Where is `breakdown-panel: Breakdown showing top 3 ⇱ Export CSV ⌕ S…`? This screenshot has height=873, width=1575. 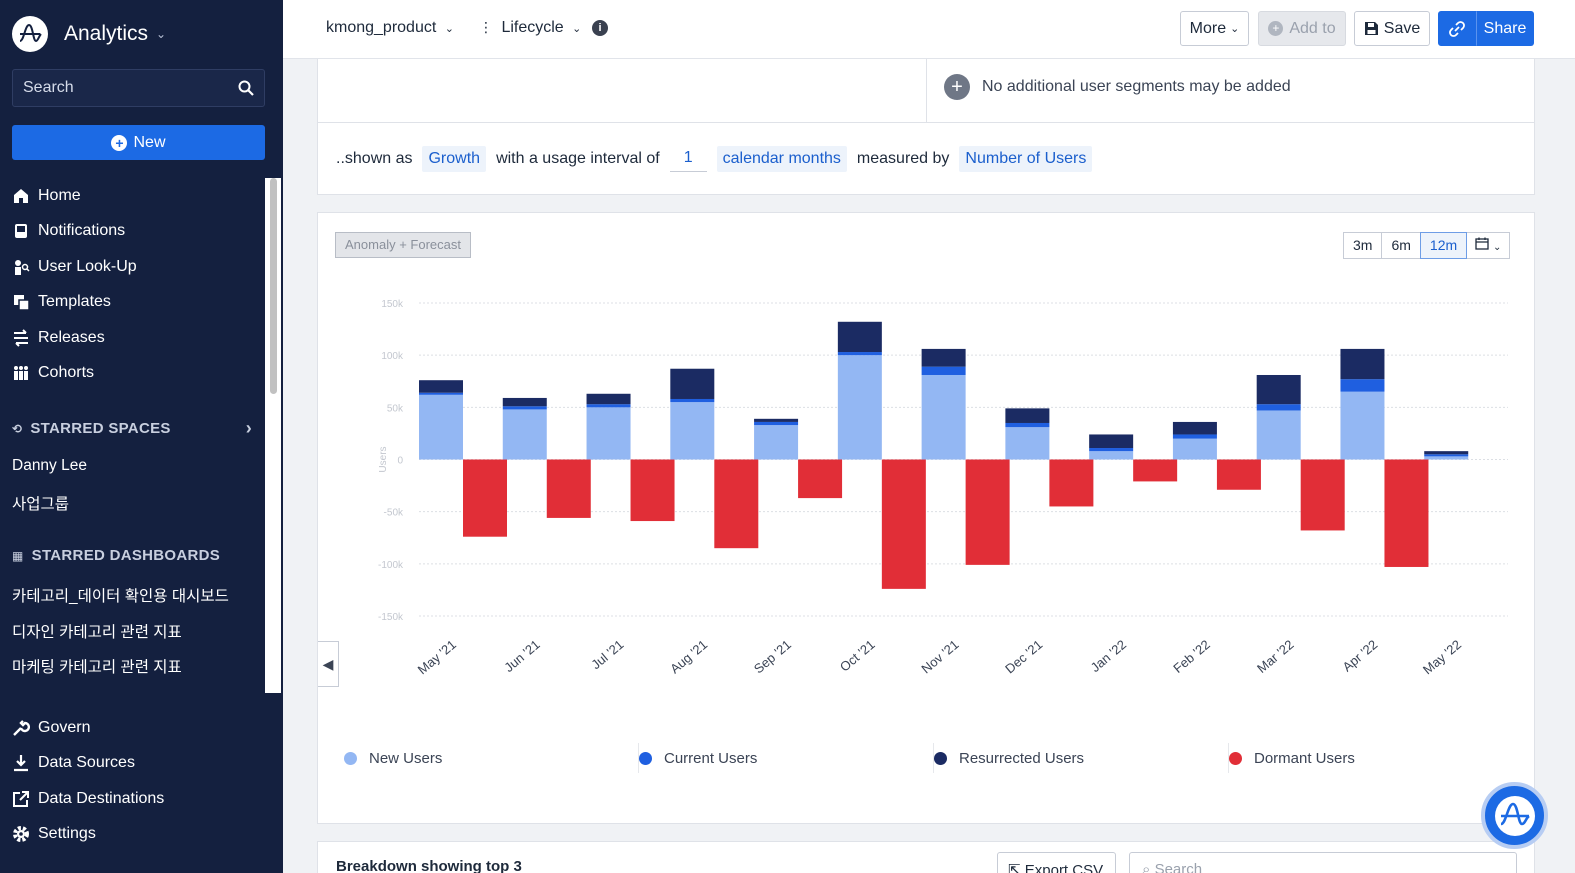
breakdown-panel: Breakdown showing top 3 ⇱ Export CSV ⌕ S… is located at coordinates (926, 857).